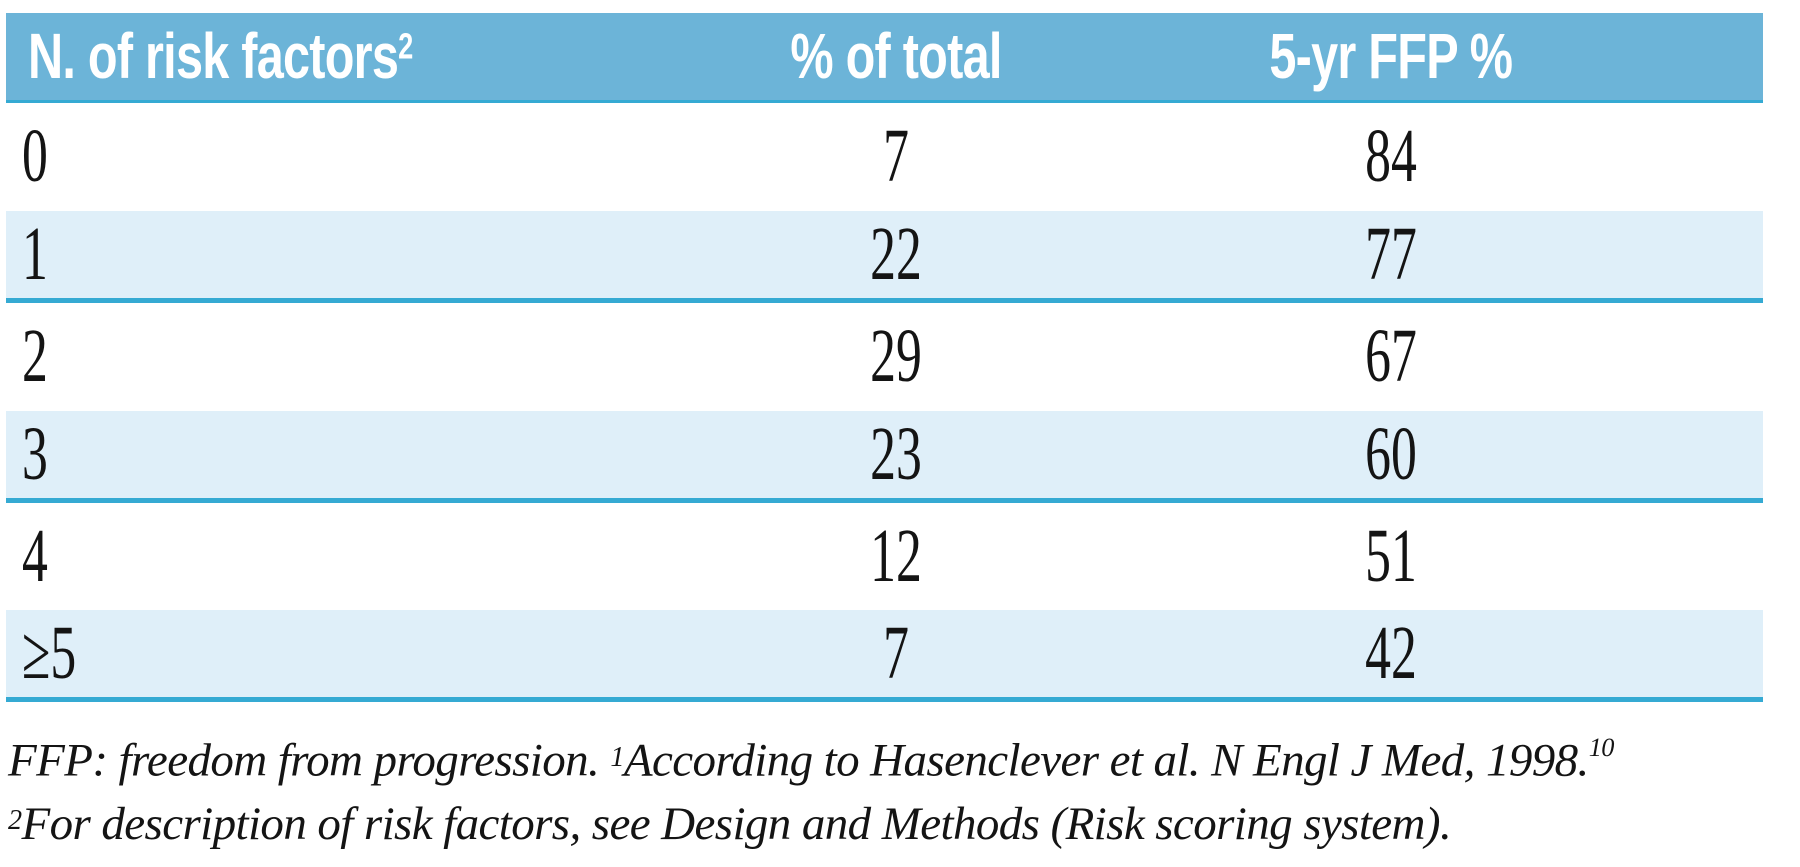 The width and height of the screenshot is (1800, 867). I want to click on cell-risk-factors: 0, so click(35, 156).